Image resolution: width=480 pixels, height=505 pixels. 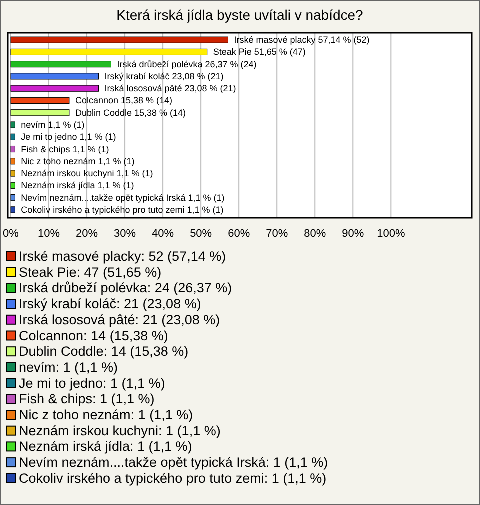 What do you see at coordinates (104, 352) in the screenshot?
I see `text: Dublin Coddle: 14 (15,38 %)` at bounding box center [104, 352].